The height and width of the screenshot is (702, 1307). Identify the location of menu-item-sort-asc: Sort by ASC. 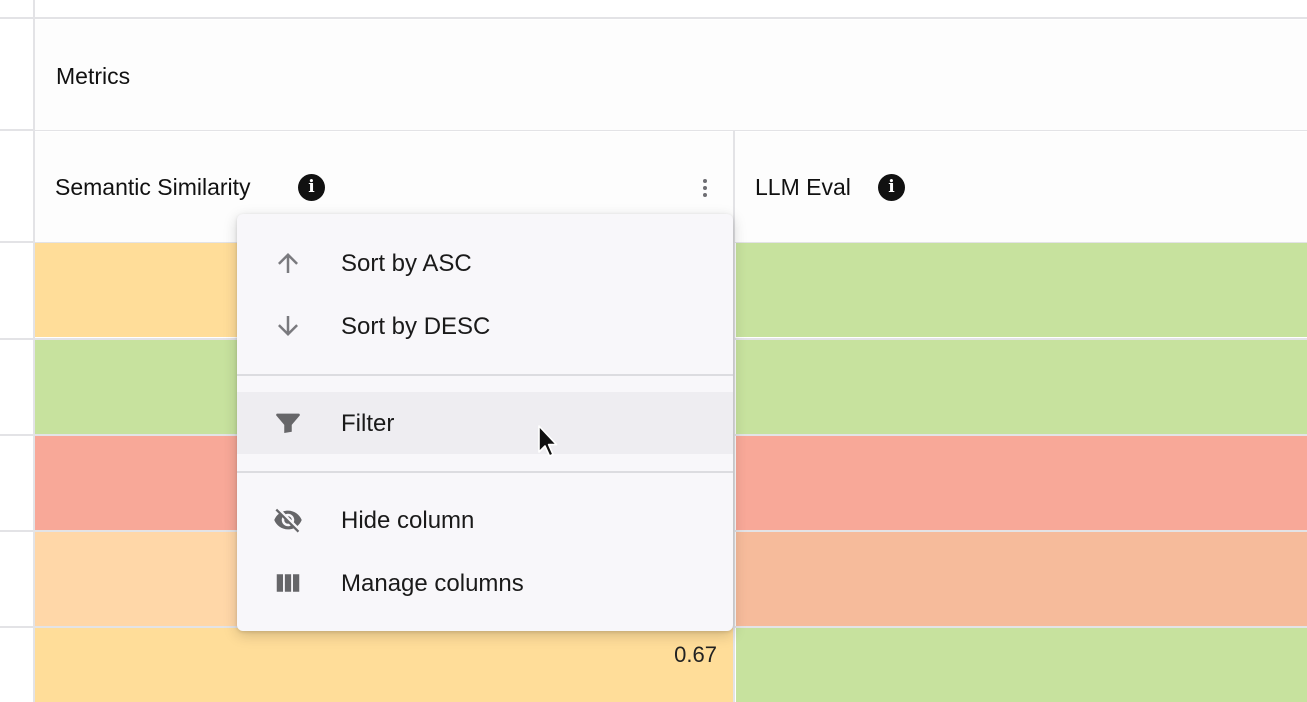
(485, 263).